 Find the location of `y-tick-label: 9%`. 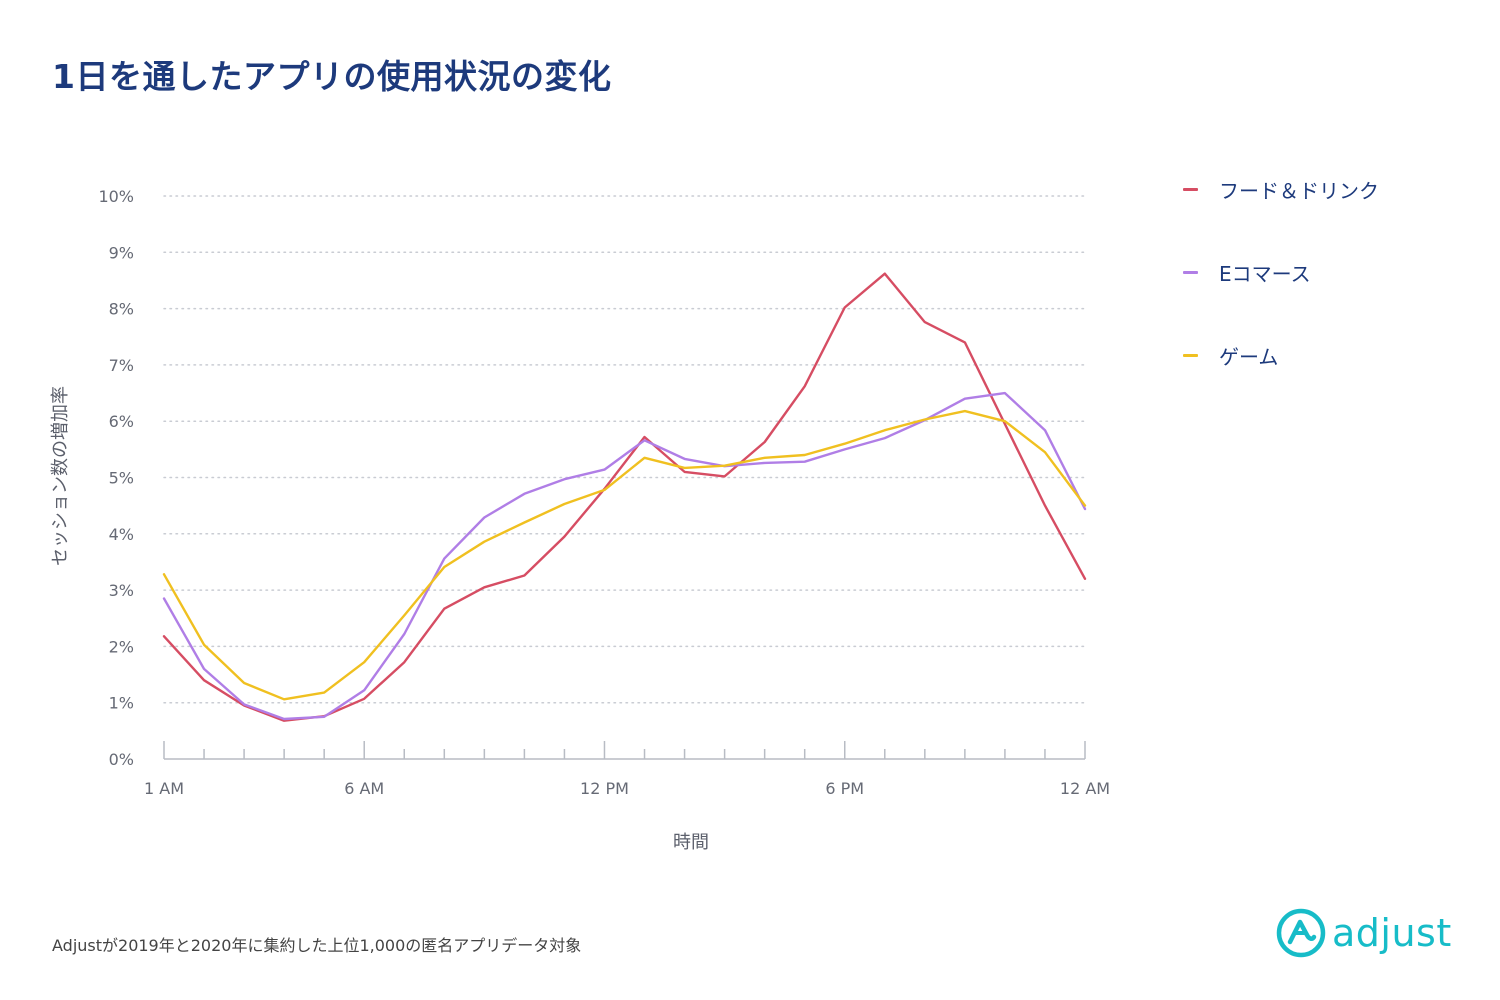

y-tick-label: 9% is located at coordinates (121, 252).